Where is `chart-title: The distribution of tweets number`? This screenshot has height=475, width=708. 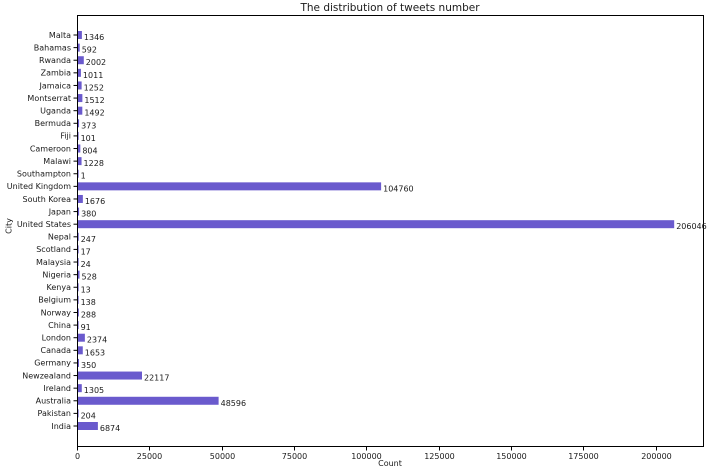 chart-title: The distribution of tweets number is located at coordinates (390, 8).